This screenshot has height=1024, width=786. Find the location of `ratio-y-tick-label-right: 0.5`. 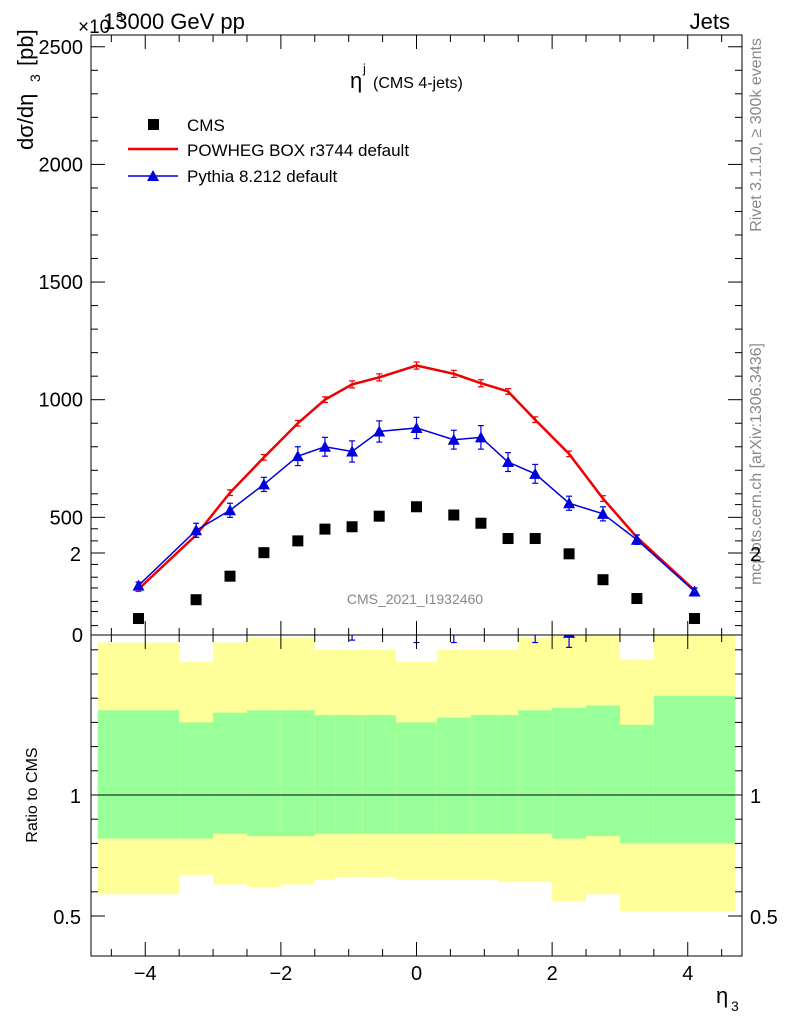

ratio-y-tick-label-right: 0.5 is located at coordinates (764, 918).